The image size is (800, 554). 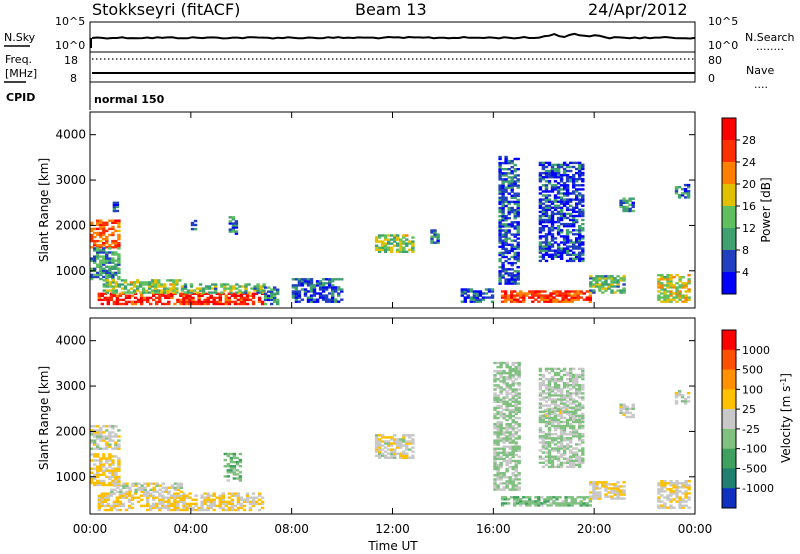 I want to click on power-cell-2055, so click(x=492, y=301).